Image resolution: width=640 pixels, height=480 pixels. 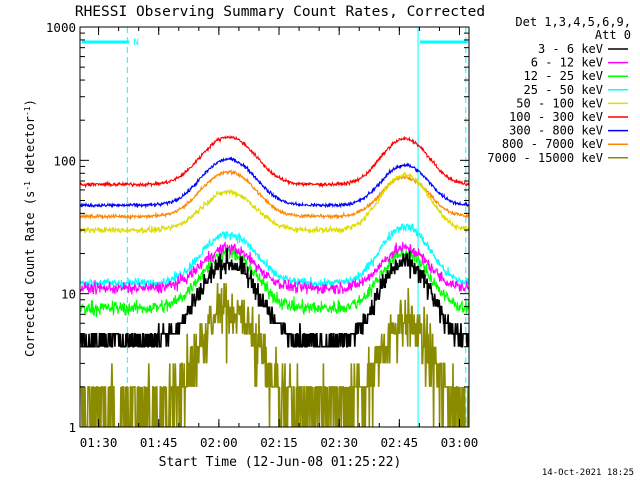 I want to click on y-tick-label: 100, so click(x=64, y=160).